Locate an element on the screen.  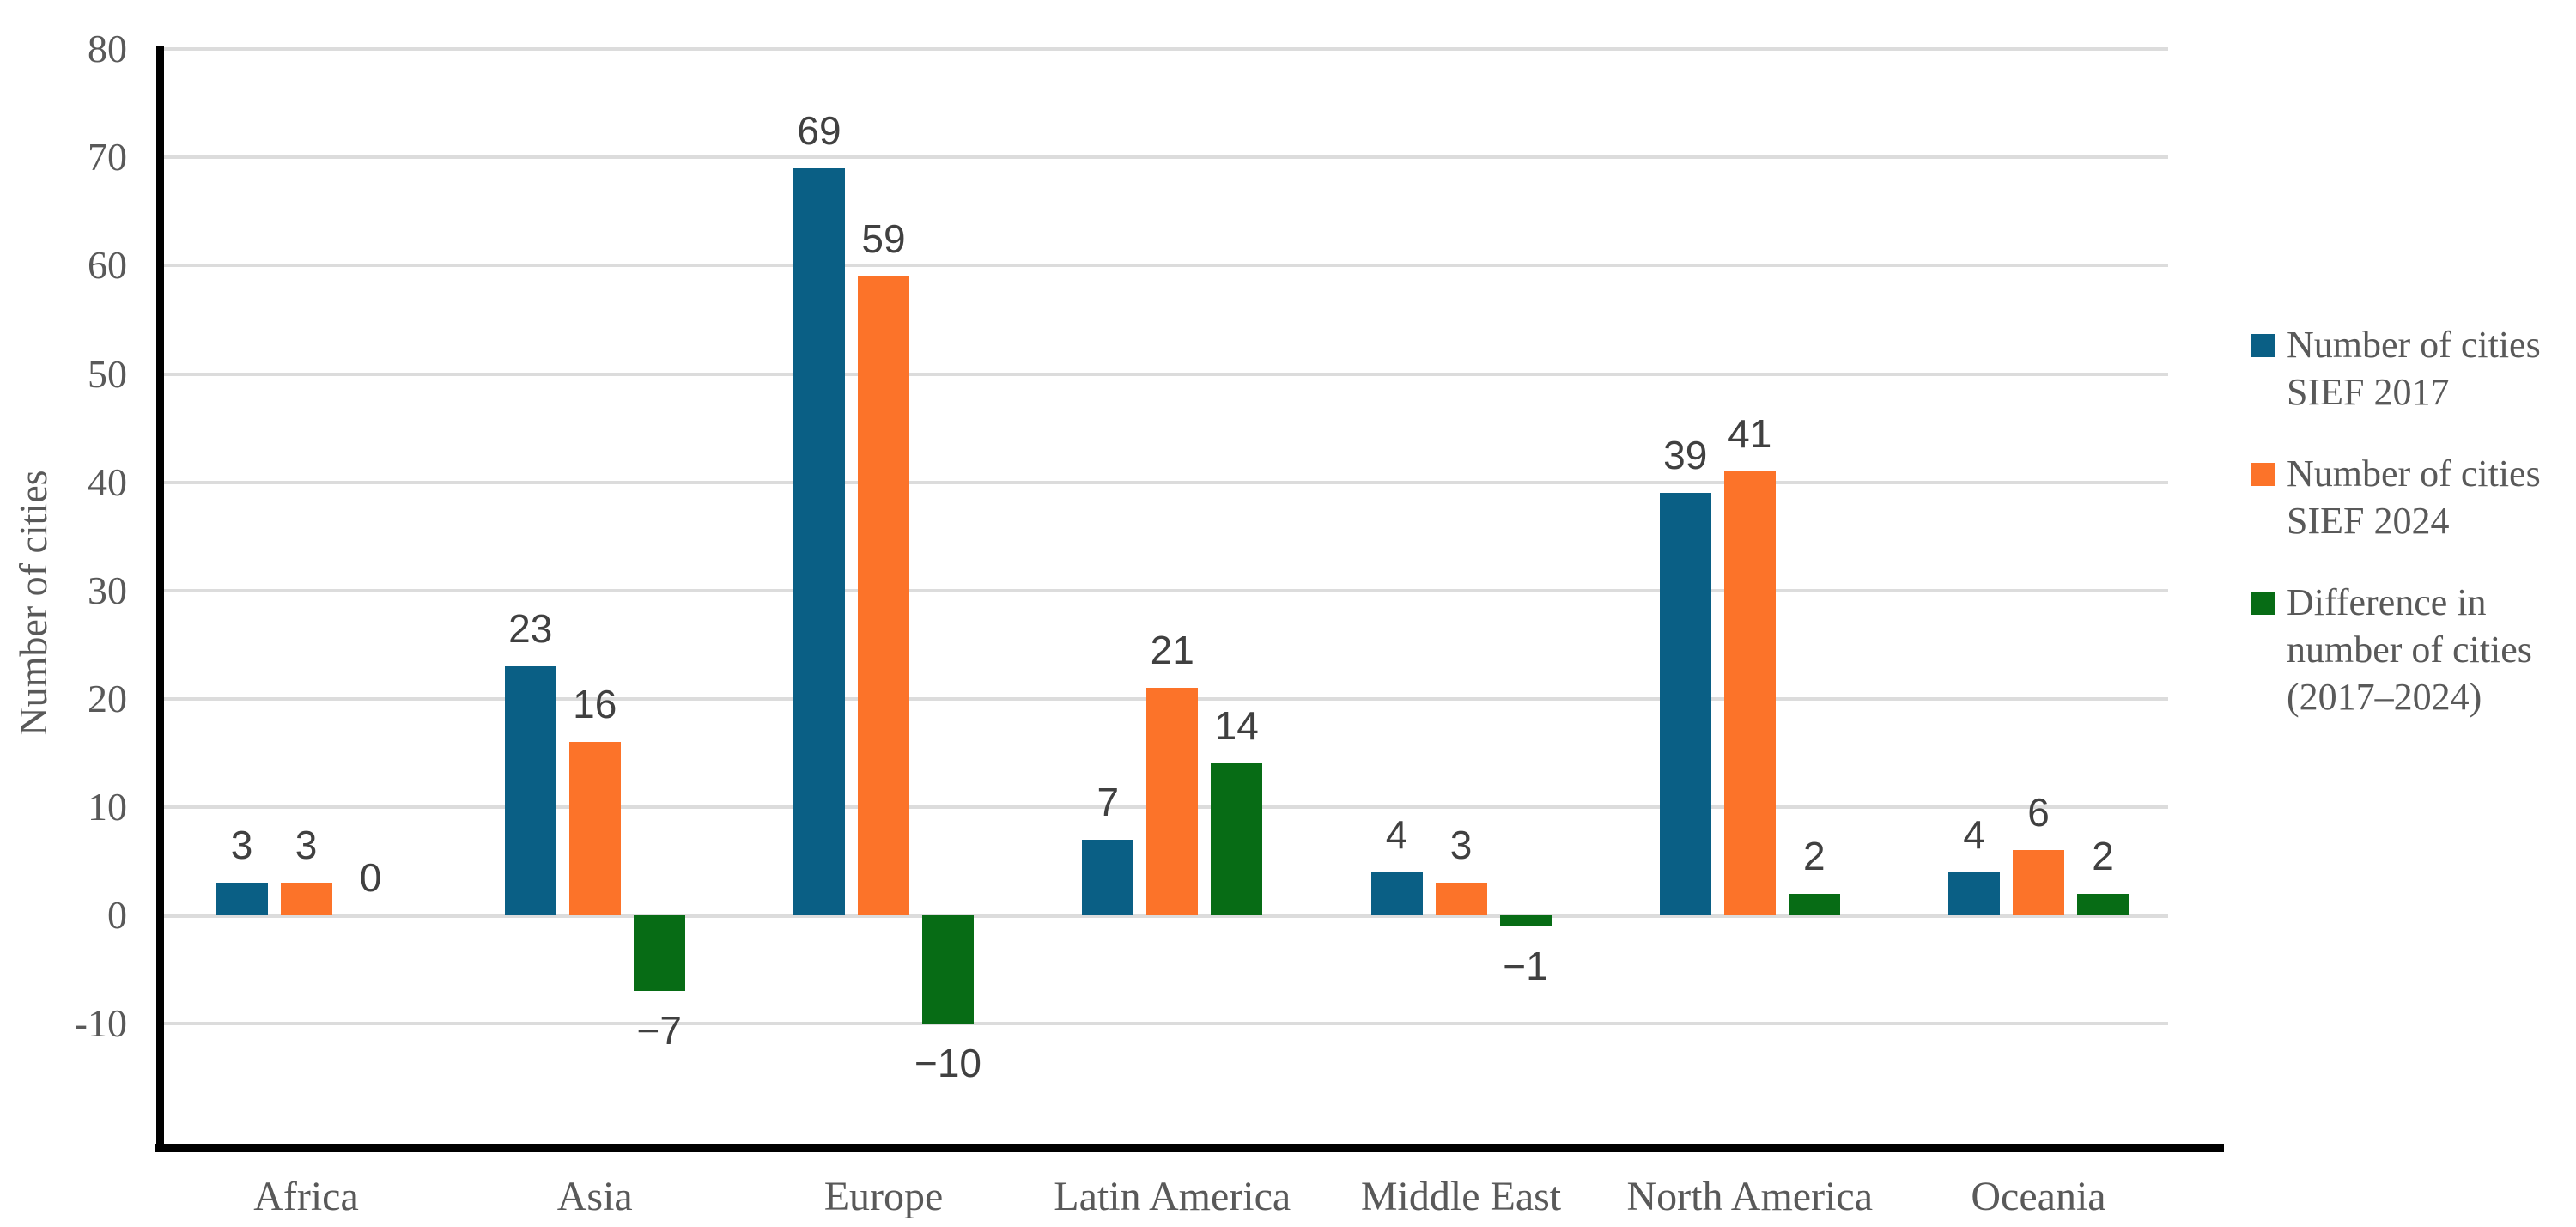
category-label: Africa is located at coordinates (306, 1196).